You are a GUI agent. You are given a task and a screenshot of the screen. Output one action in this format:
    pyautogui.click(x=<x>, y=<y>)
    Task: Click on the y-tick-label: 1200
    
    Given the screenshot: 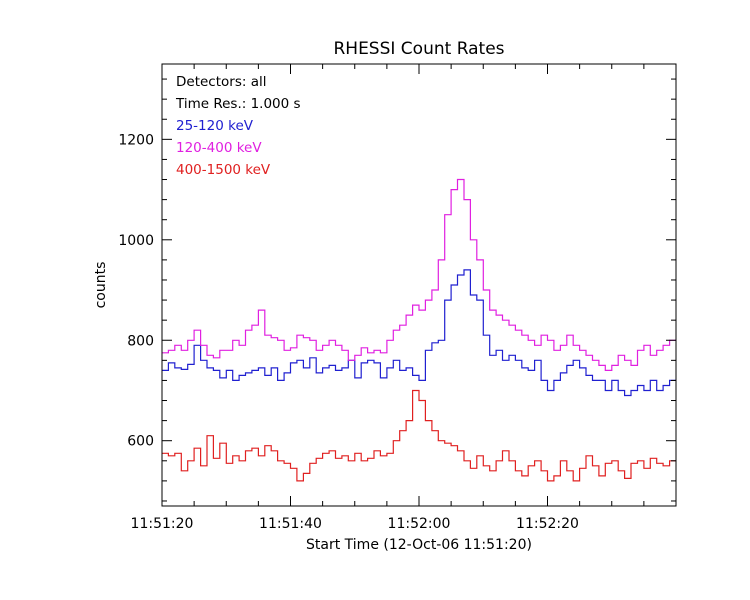 What is the action you would take?
    pyautogui.click(x=136, y=140)
    